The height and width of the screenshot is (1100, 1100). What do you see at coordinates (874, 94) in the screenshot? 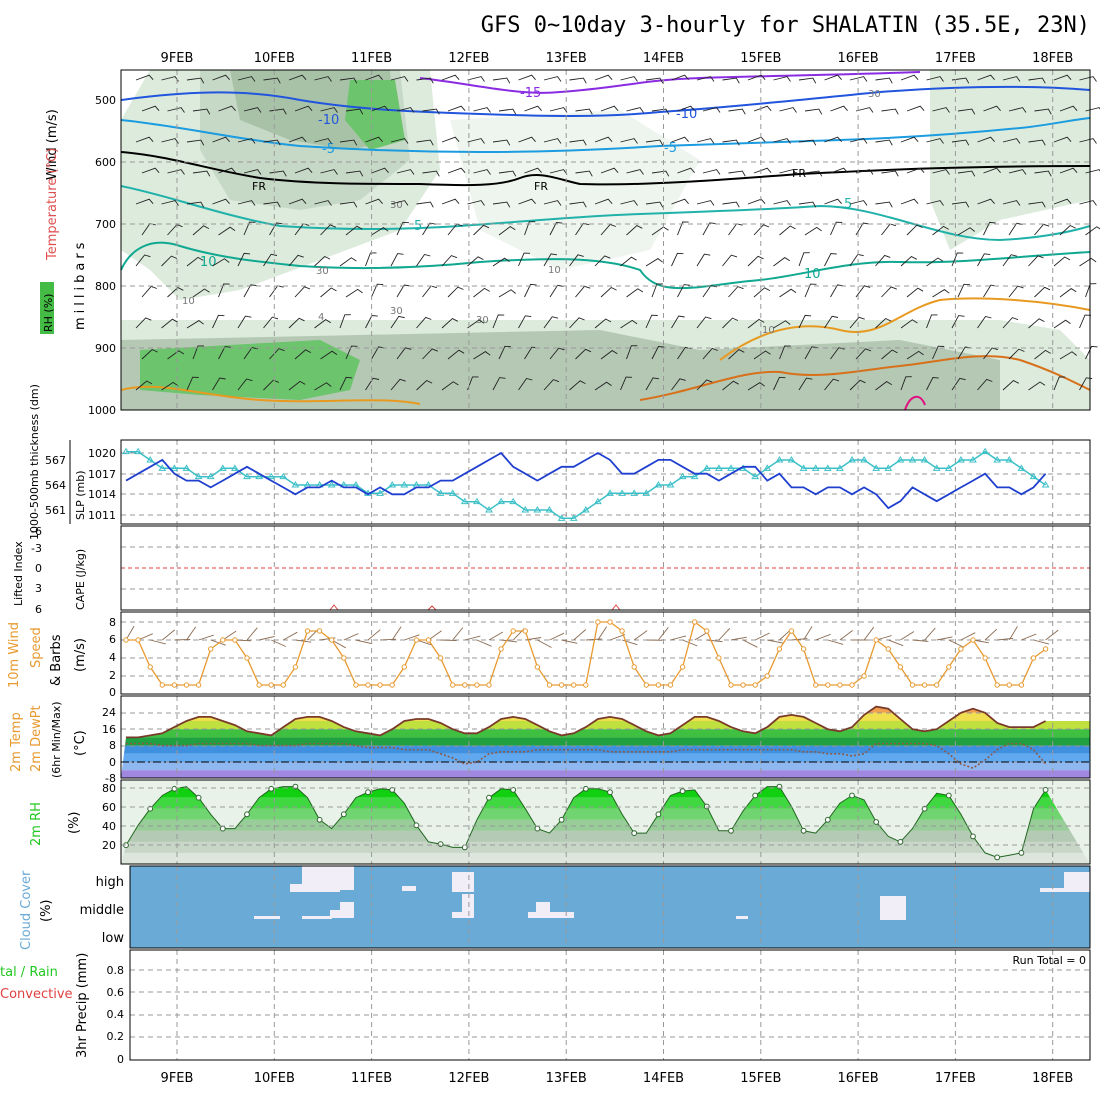
I see `rh-label-30e: 30` at bounding box center [874, 94].